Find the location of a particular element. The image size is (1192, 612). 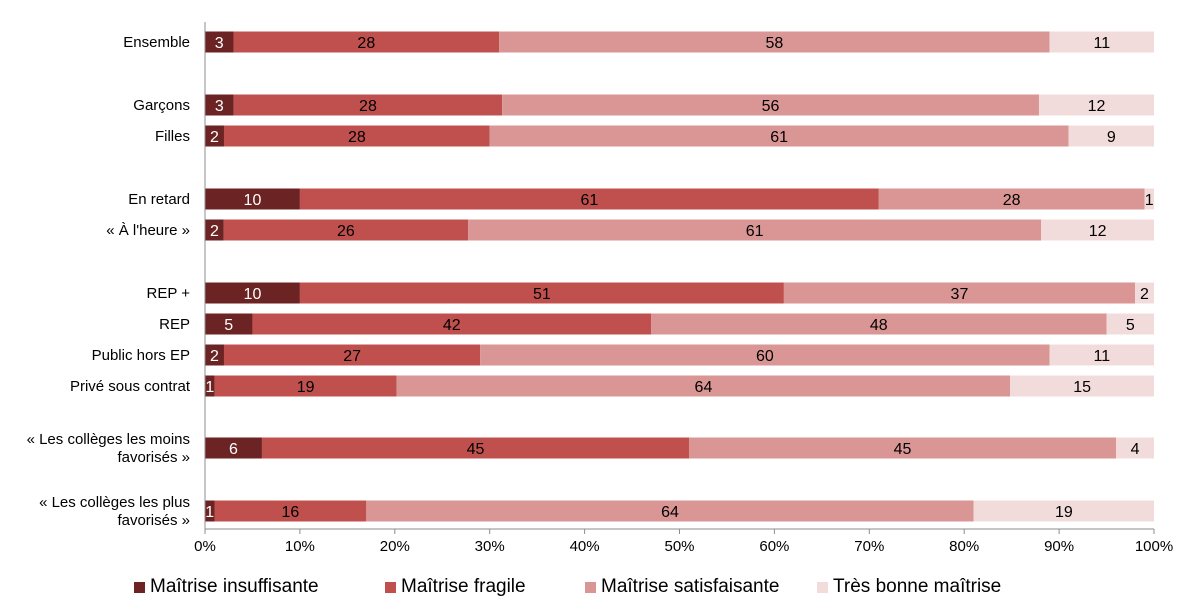

data-label: 37 is located at coordinates (960, 294).